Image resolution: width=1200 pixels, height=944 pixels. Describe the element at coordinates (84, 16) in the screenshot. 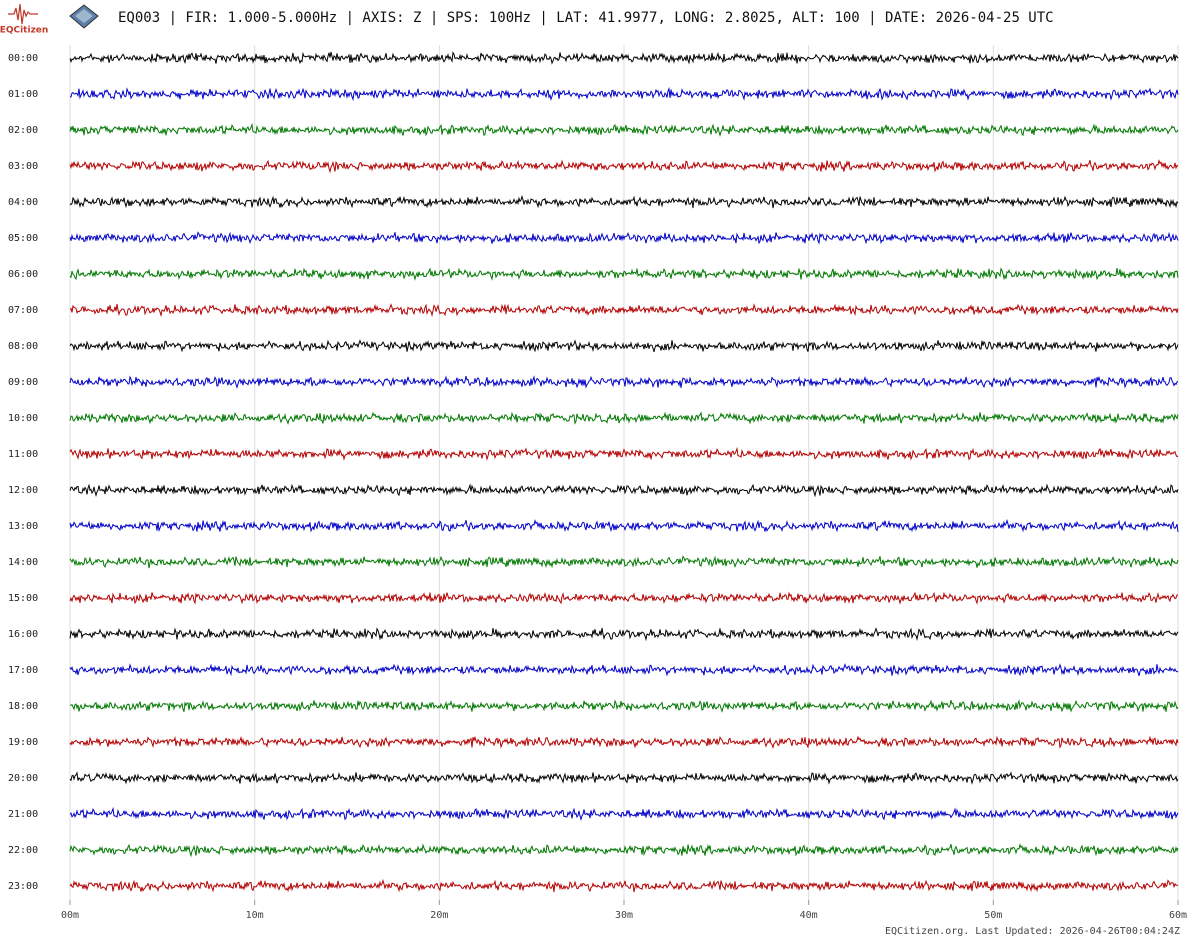

I see `device-icon` at that location.